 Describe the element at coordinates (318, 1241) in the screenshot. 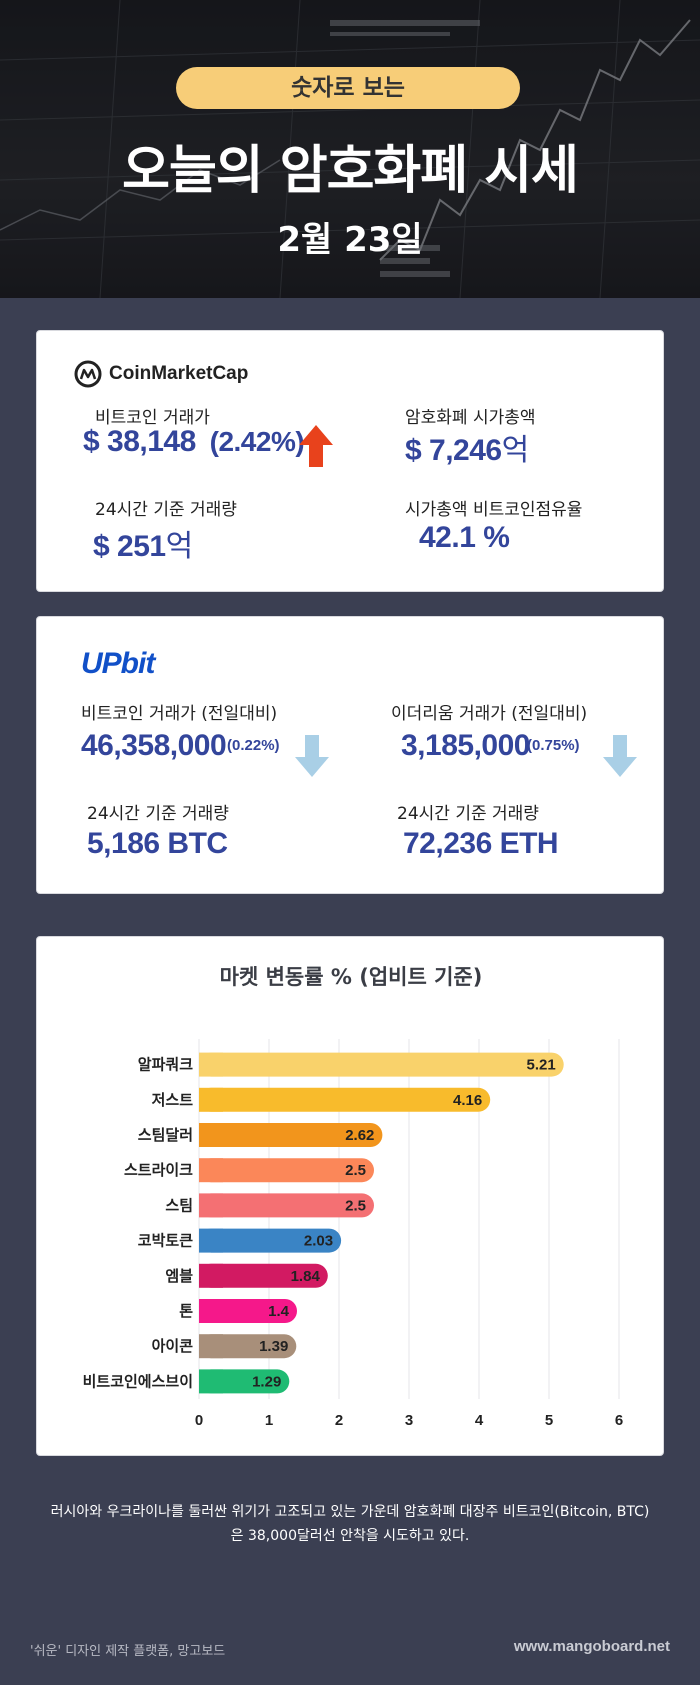

I see `data-label: 2.03` at that location.